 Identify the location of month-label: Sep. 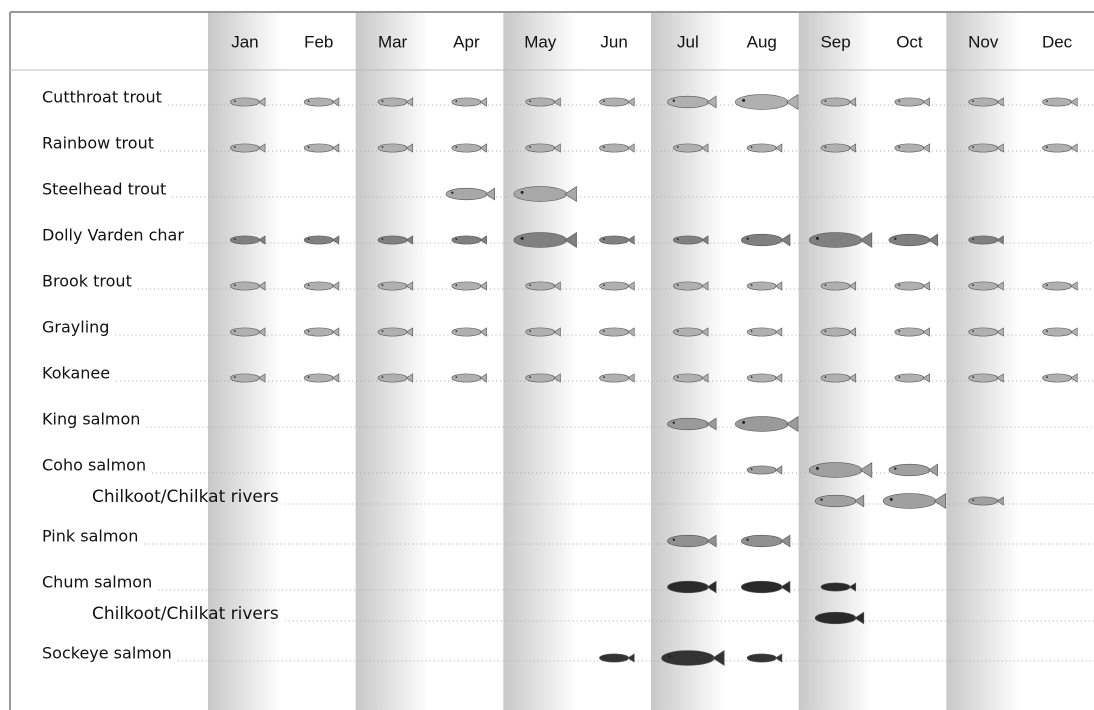
(835, 41).